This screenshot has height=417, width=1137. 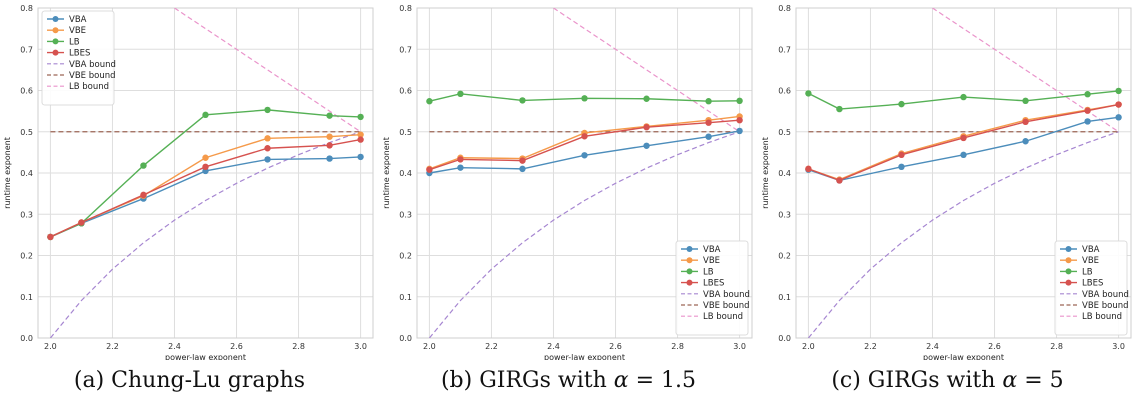 I want to click on caption-b-value: = 1.5, so click(x=662, y=380).